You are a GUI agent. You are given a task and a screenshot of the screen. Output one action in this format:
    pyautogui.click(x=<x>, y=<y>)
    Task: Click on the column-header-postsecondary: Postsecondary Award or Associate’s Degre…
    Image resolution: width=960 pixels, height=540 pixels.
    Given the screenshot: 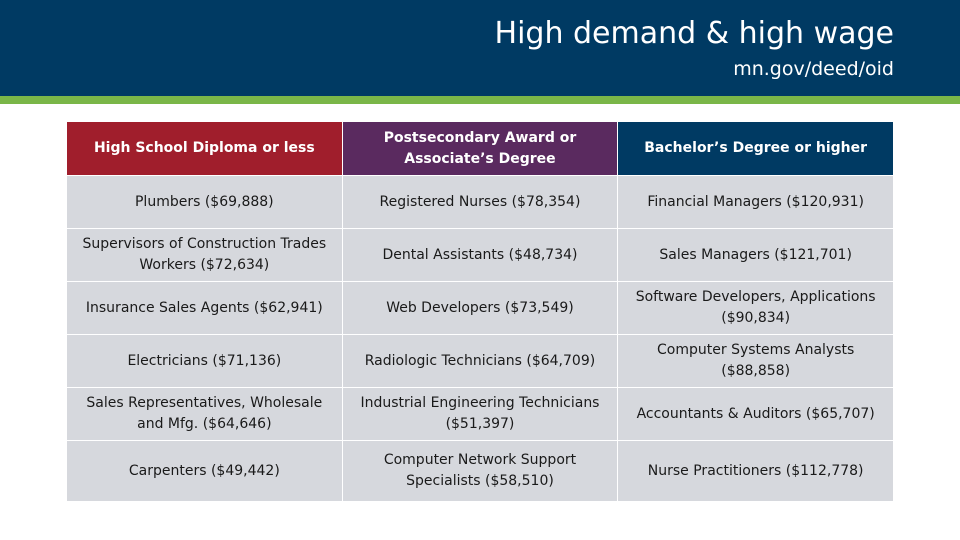 What is the action you would take?
    pyautogui.click(x=480, y=148)
    